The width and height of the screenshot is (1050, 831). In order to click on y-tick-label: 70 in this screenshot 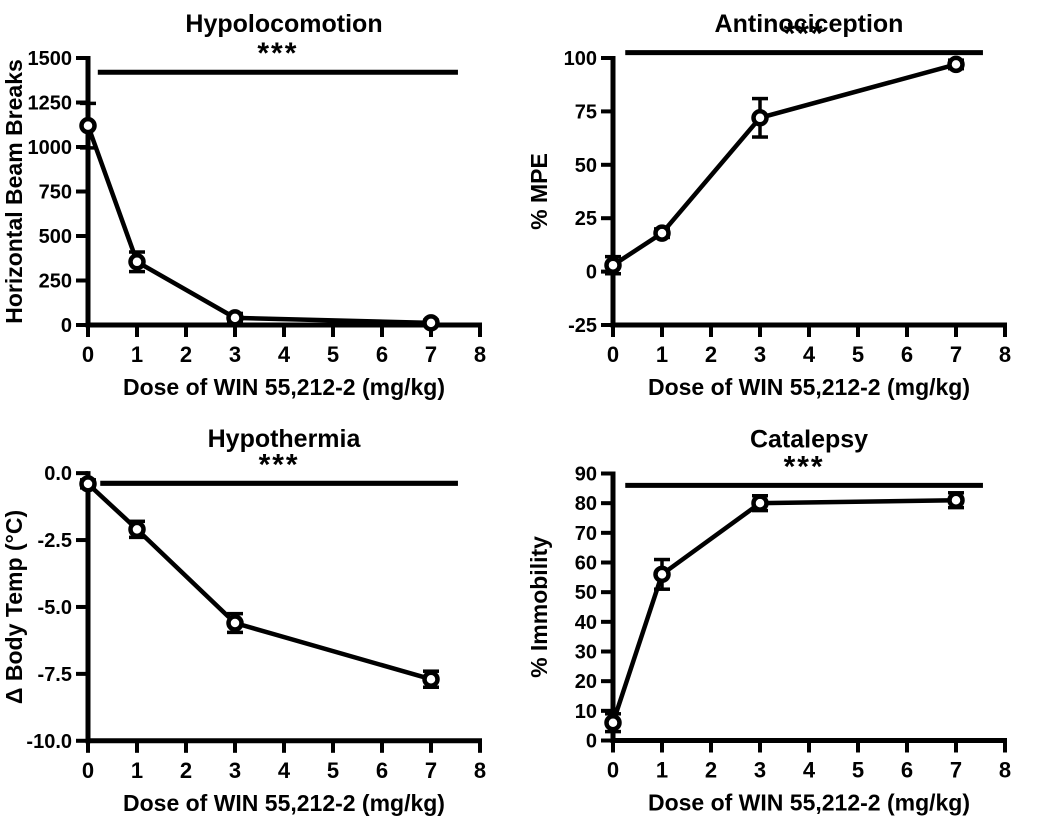, I will do `click(586, 534)`.